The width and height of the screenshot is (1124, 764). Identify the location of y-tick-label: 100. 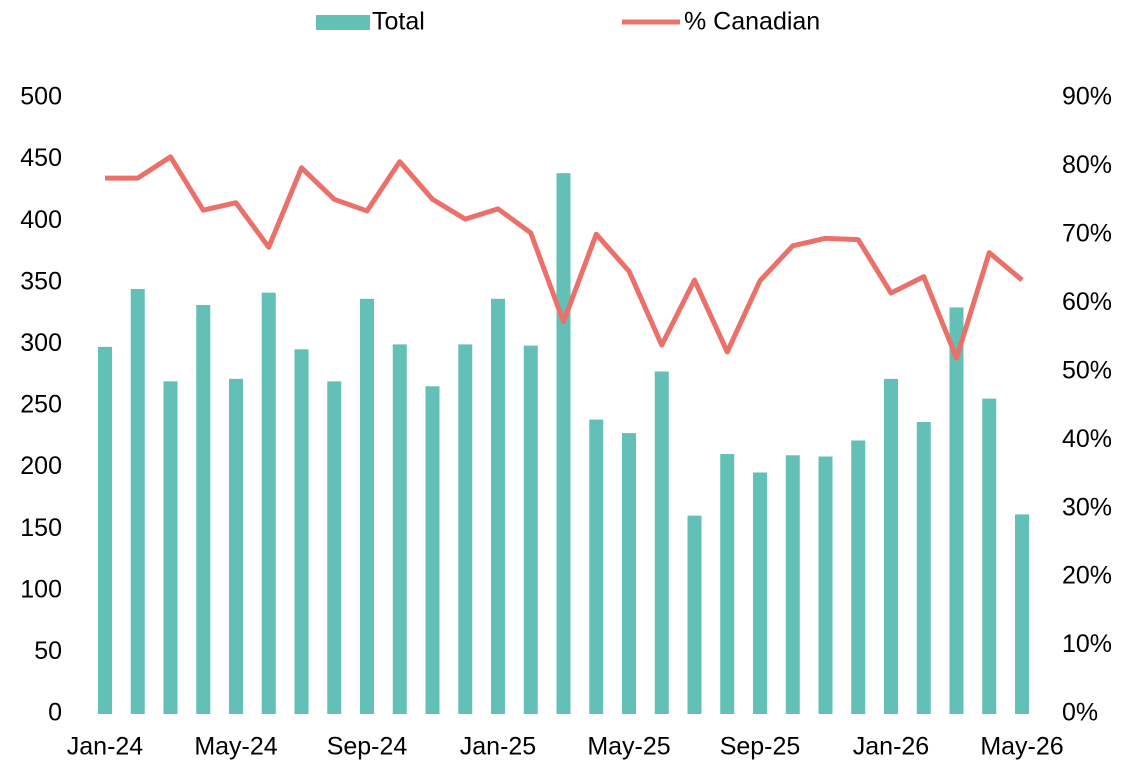
(41, 589).